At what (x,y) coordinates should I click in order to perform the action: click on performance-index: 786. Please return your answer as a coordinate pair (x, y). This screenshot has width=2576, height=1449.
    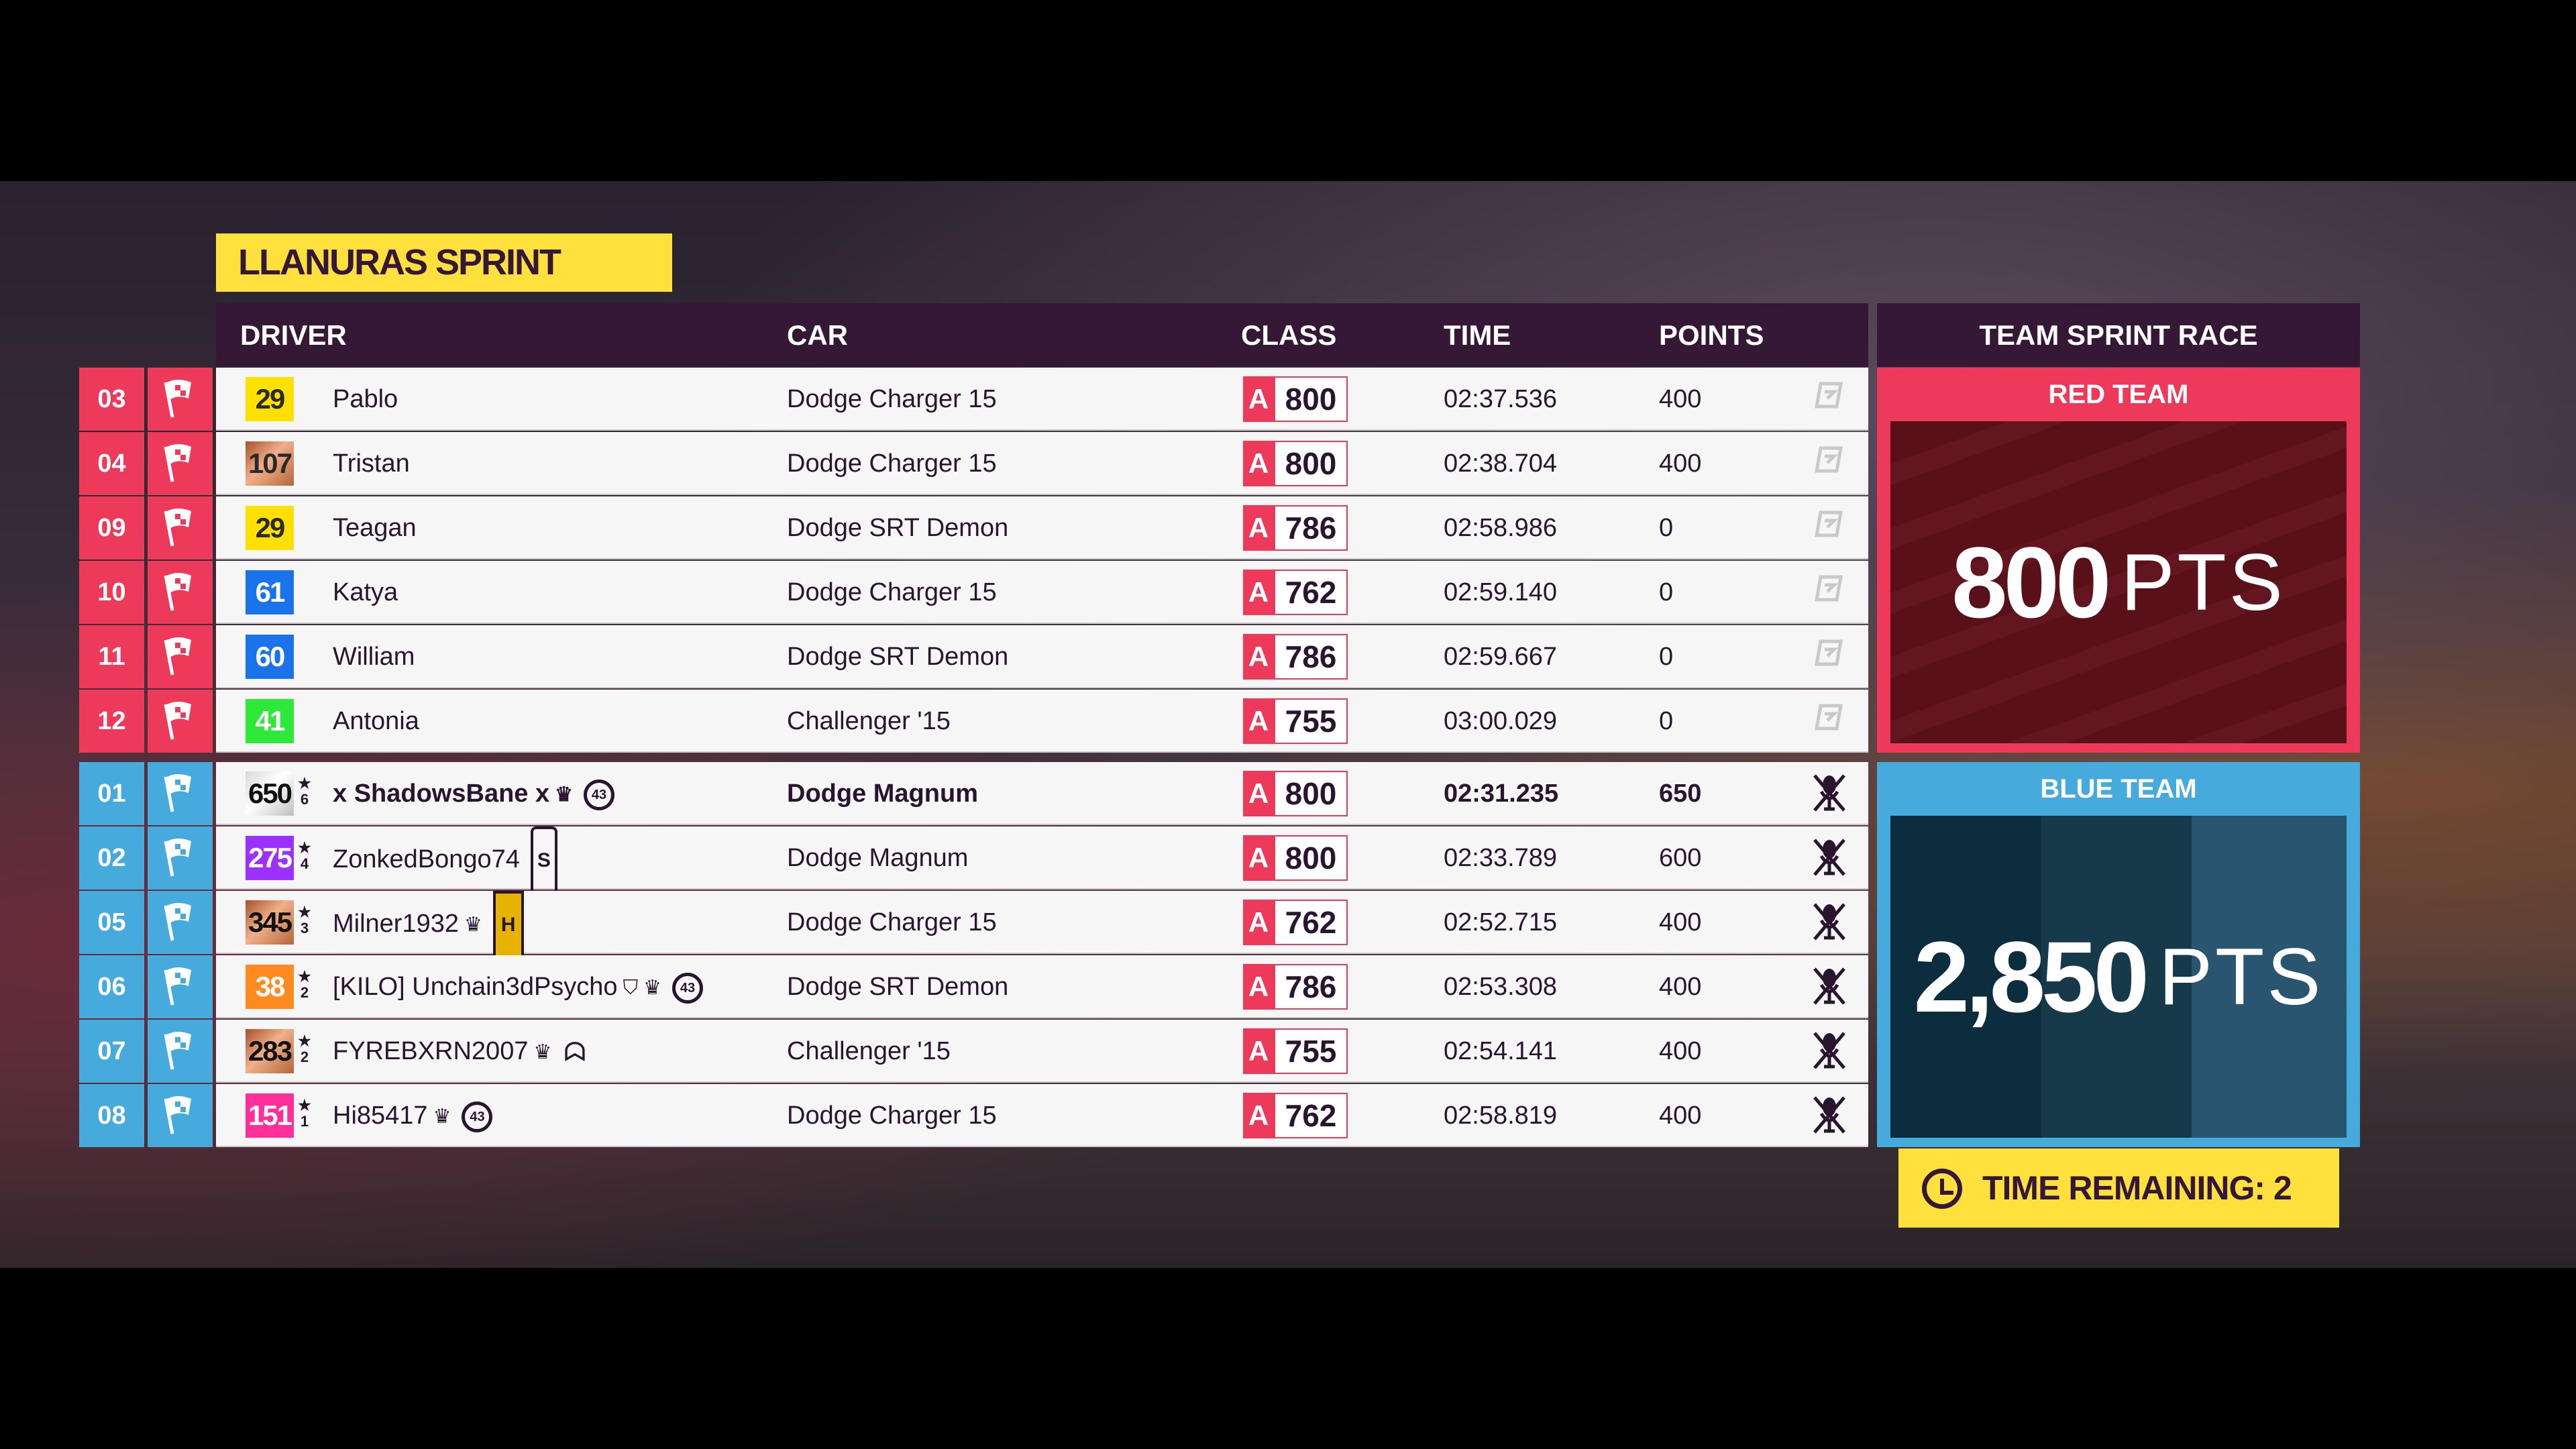
    Looking at the image, I should click on (1311, 528).